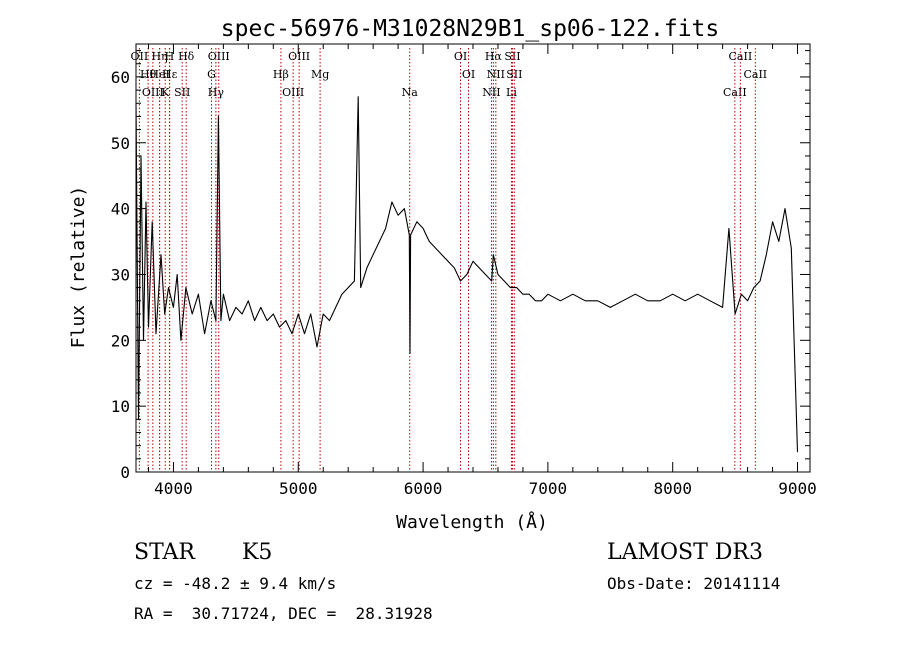 This screenshot has width=900, height=649. Describe the element at coordinates (491, 92) in the screenshot. I see `line-marker-label-20: NII` at that location.